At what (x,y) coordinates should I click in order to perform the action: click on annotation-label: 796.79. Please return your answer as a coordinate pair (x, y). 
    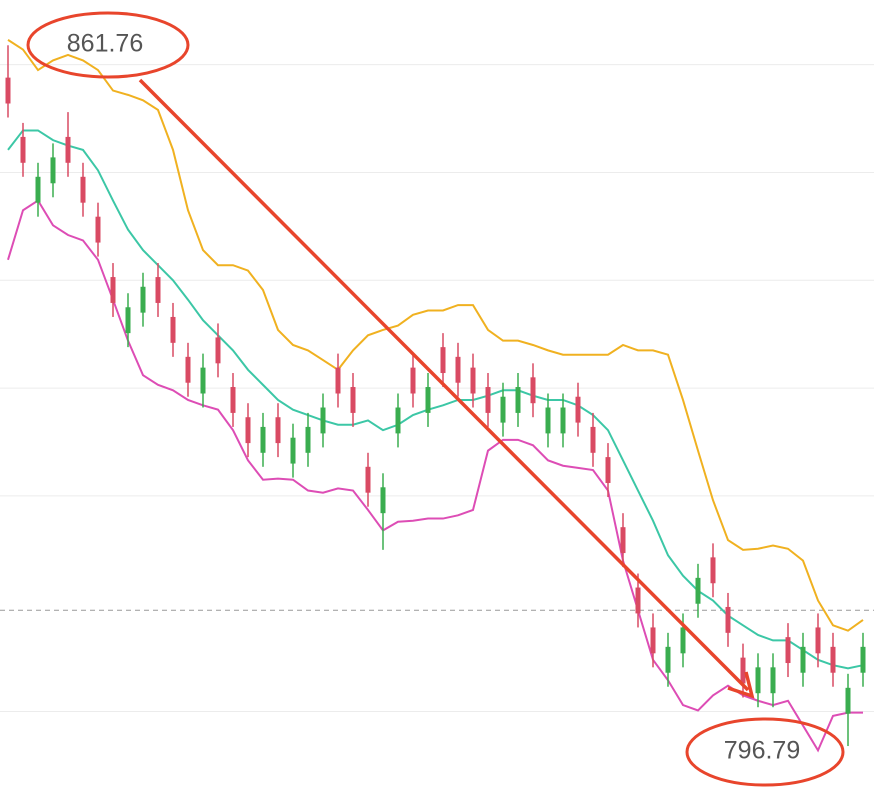
    Looking at the image, I should click on (762, 751).